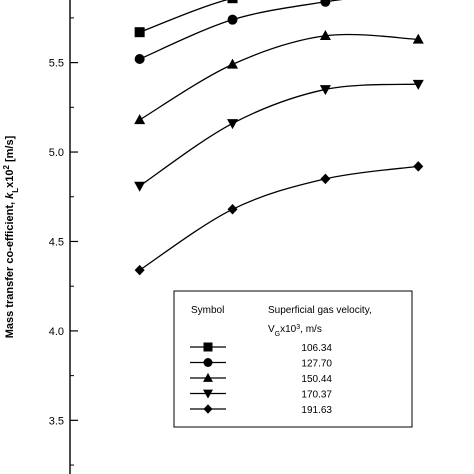 This screenshot has height=474, width=474. I want to click on series-line-127.70, so click(241, 30).